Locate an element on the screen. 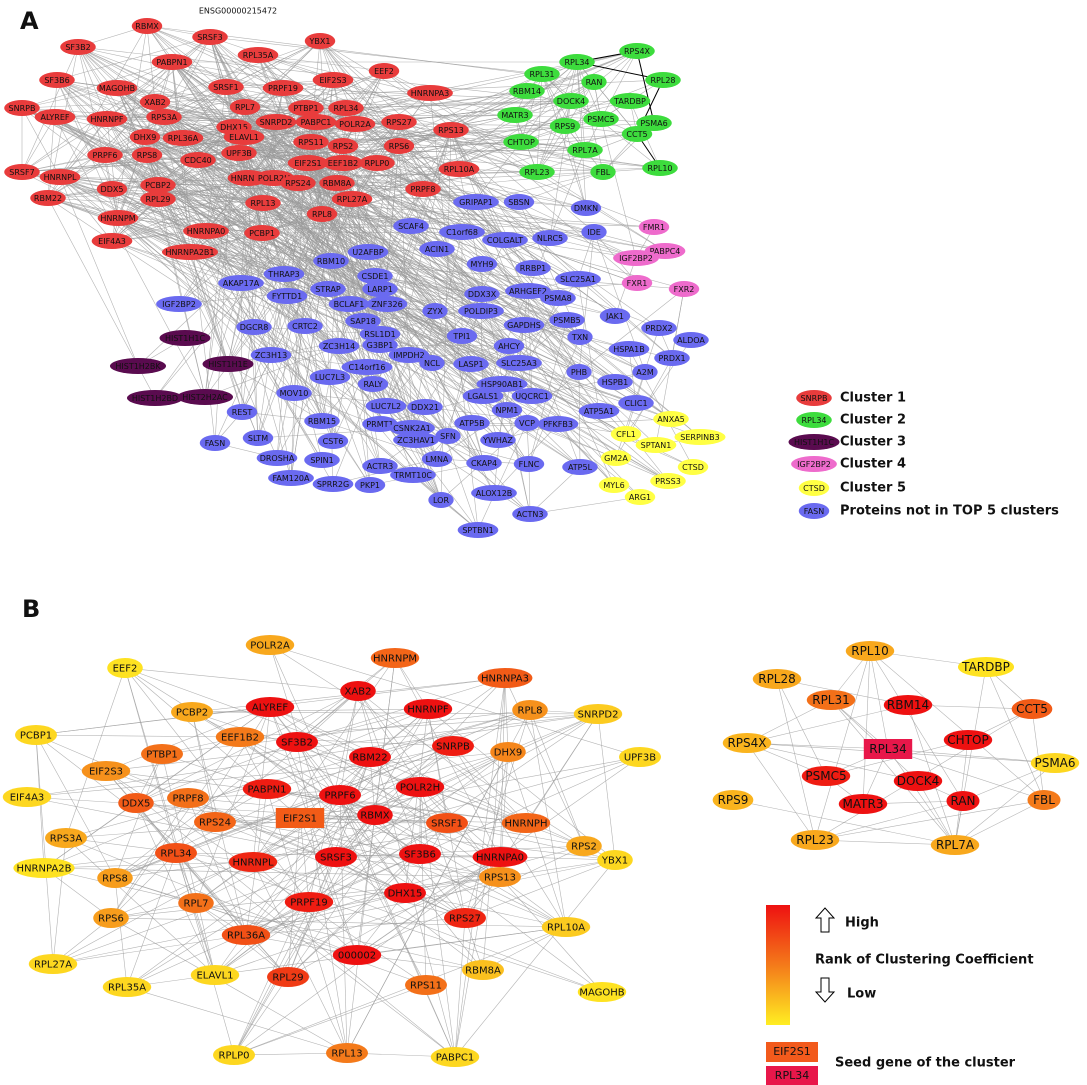  node-label: TARDBP is located at coordinates (629, 101).